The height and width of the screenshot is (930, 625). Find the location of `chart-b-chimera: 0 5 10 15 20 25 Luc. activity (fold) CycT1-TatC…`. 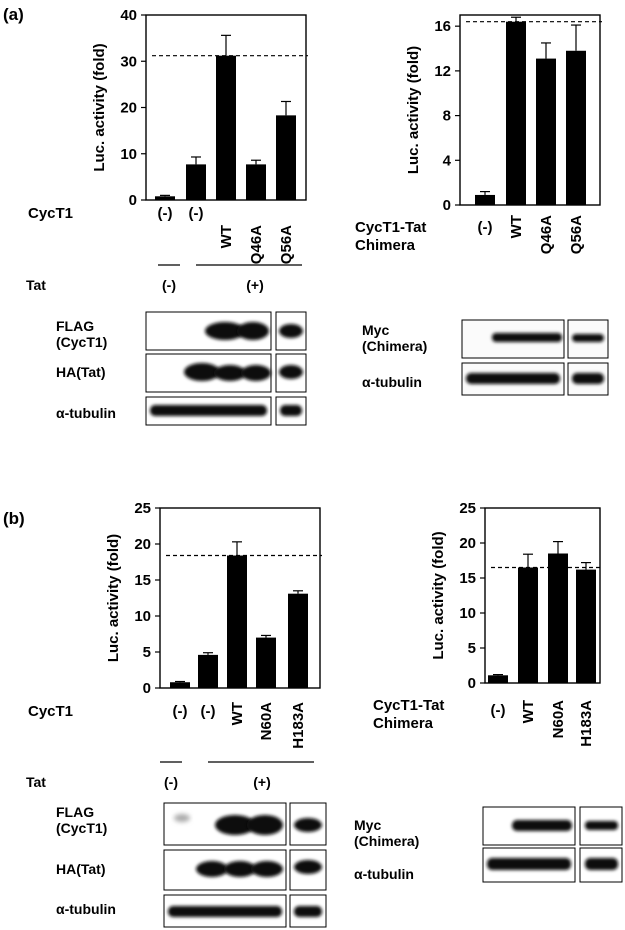

chart-b-chimera: 0 5 10 15 20 25 Luc. activity (fold) CycT1-TatC… is located at coordinates (487, 623).